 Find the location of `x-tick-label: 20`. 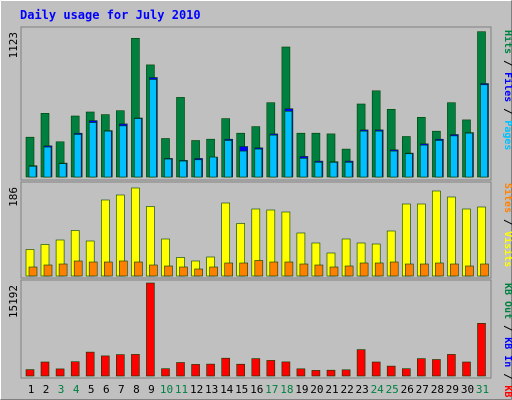

x-tick-label: 20 is located at coordinates (316, 389).